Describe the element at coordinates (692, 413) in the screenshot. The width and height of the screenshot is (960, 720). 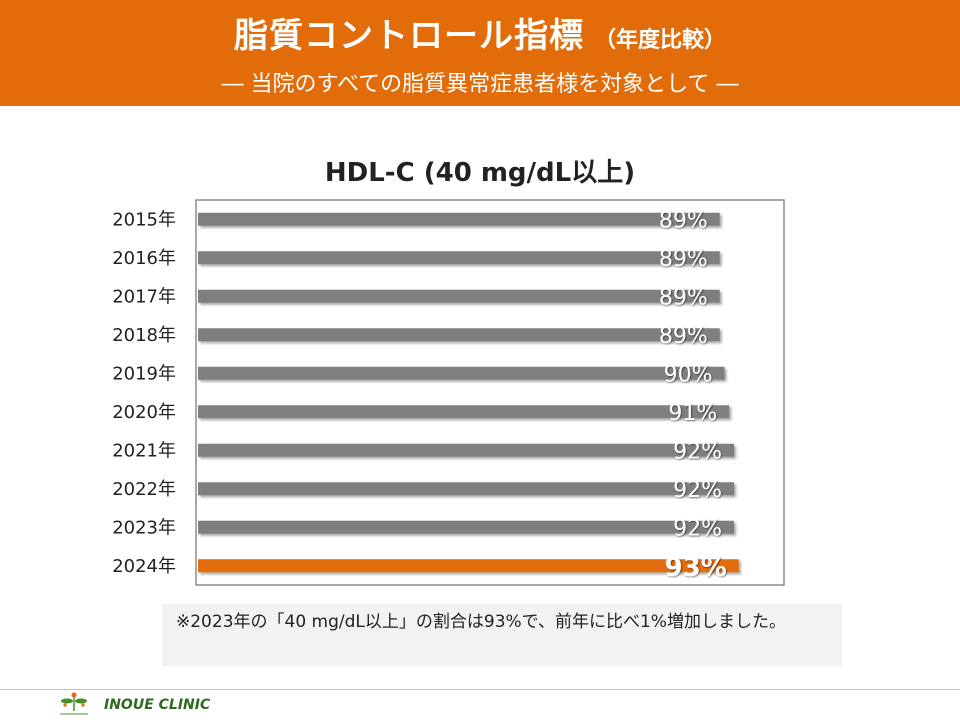
I see `data-label: 91%` at that location.